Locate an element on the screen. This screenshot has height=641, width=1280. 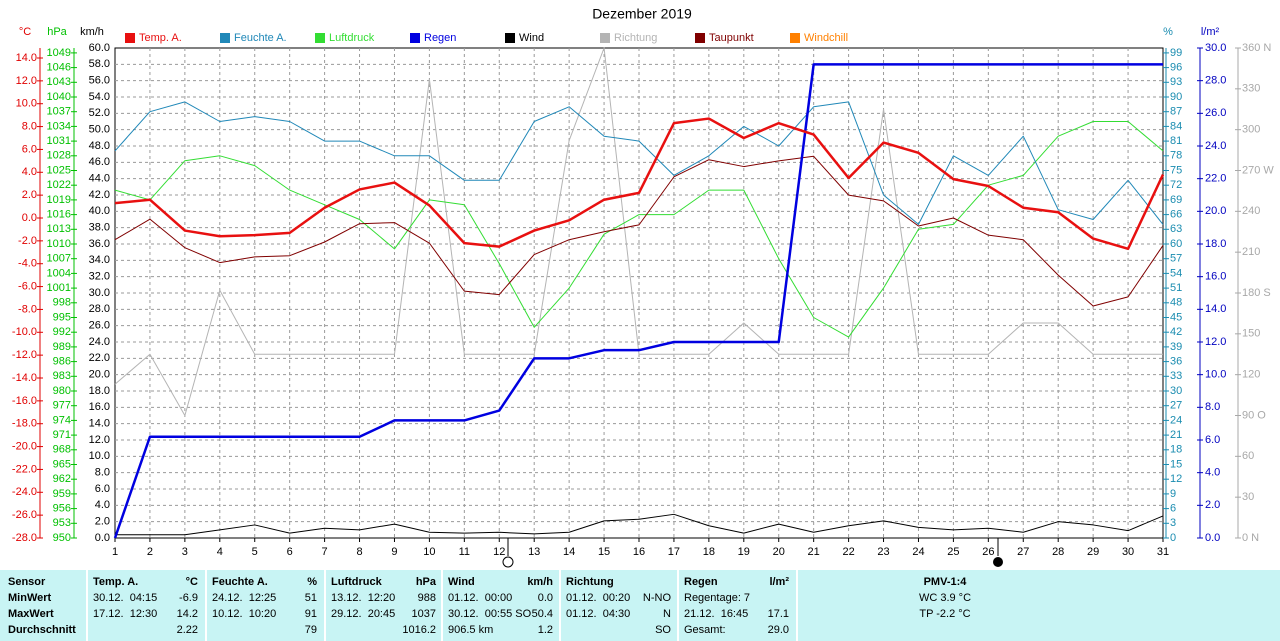
y-tick-label: 36 is located at coordinates (1176, 362).